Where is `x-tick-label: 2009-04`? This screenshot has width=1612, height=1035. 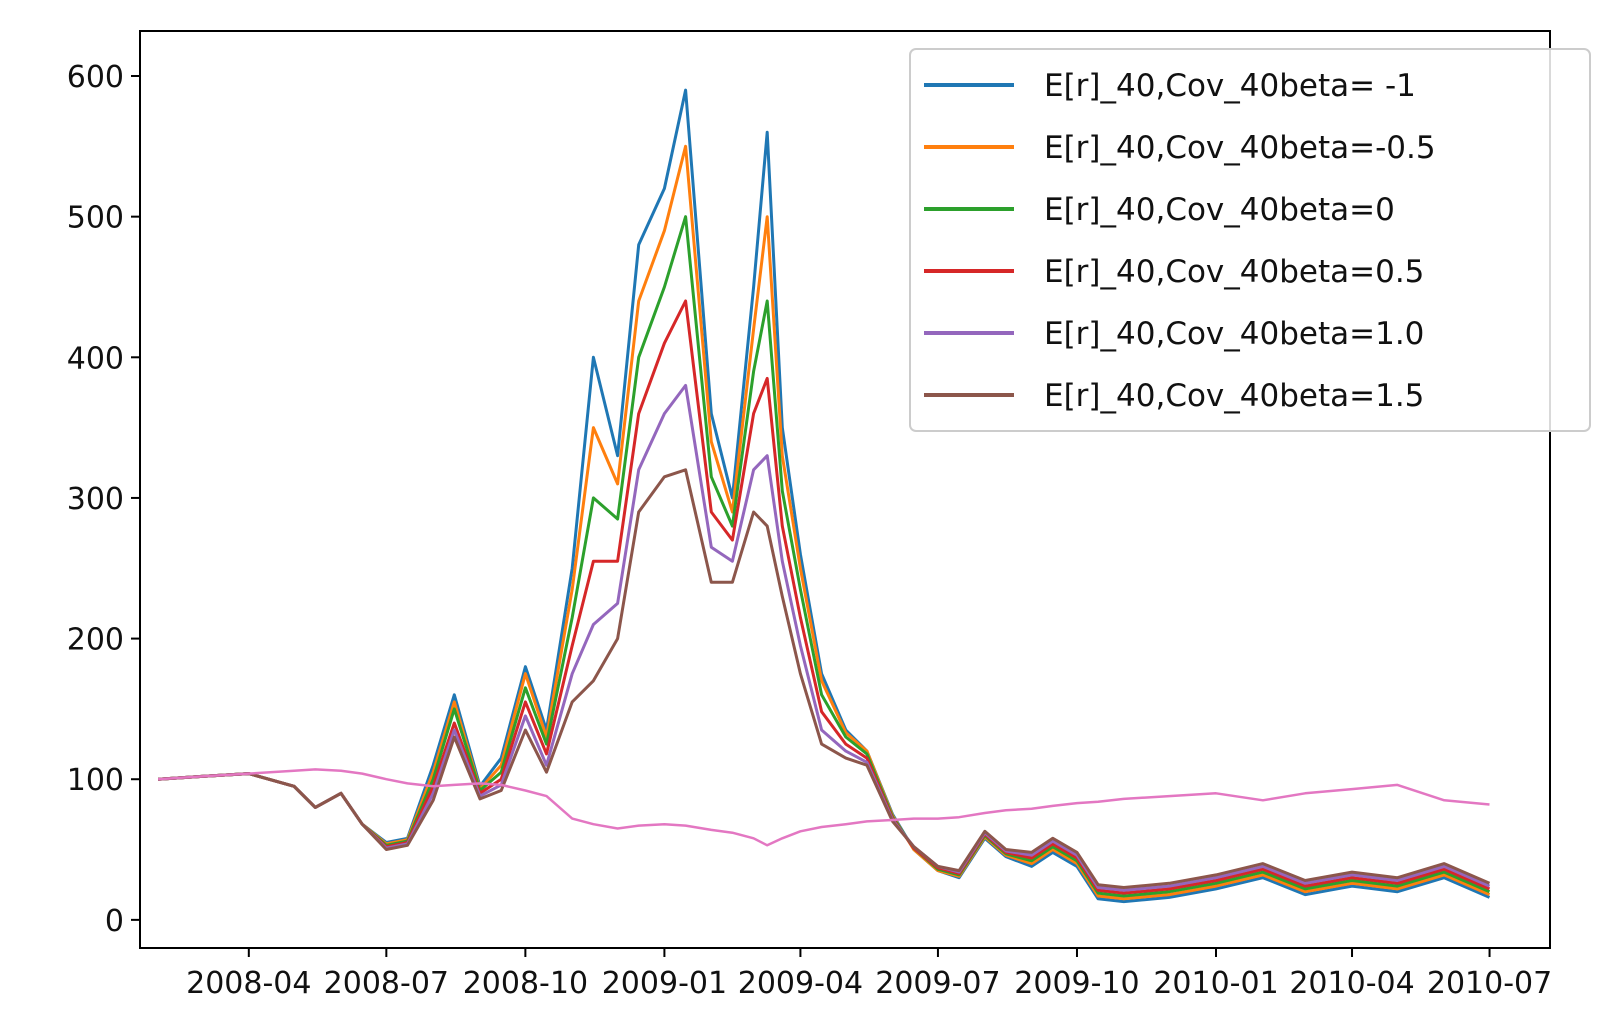
x-tick-label: 2009-04 is located at coordinates (800, 983).